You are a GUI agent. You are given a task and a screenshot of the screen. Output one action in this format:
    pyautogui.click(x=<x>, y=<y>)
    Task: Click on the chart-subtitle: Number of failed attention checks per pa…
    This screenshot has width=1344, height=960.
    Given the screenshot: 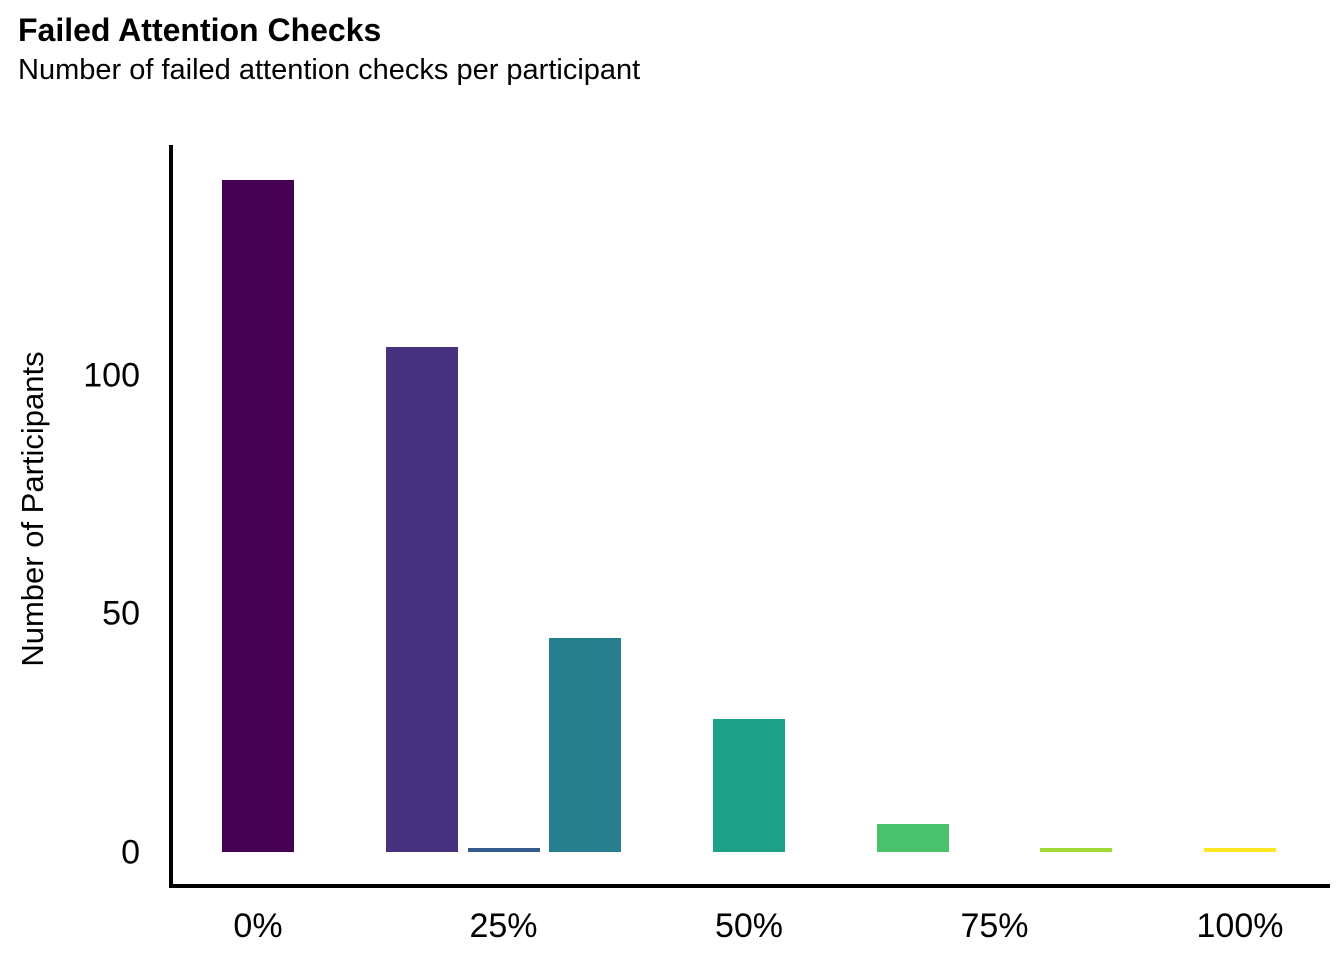 What is the action you would take?
    pyautogui.click(x=329, y=70)
    